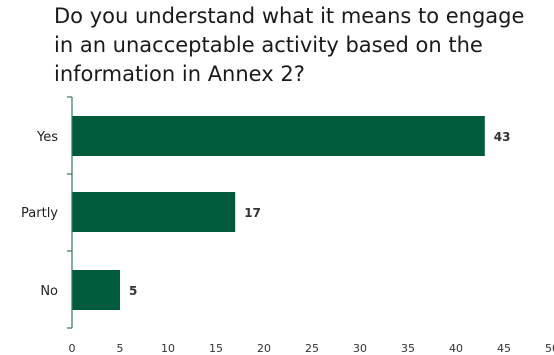 This screenshot has height=355, width=554. I want to click on category-label-no: No, so click(49, 291).